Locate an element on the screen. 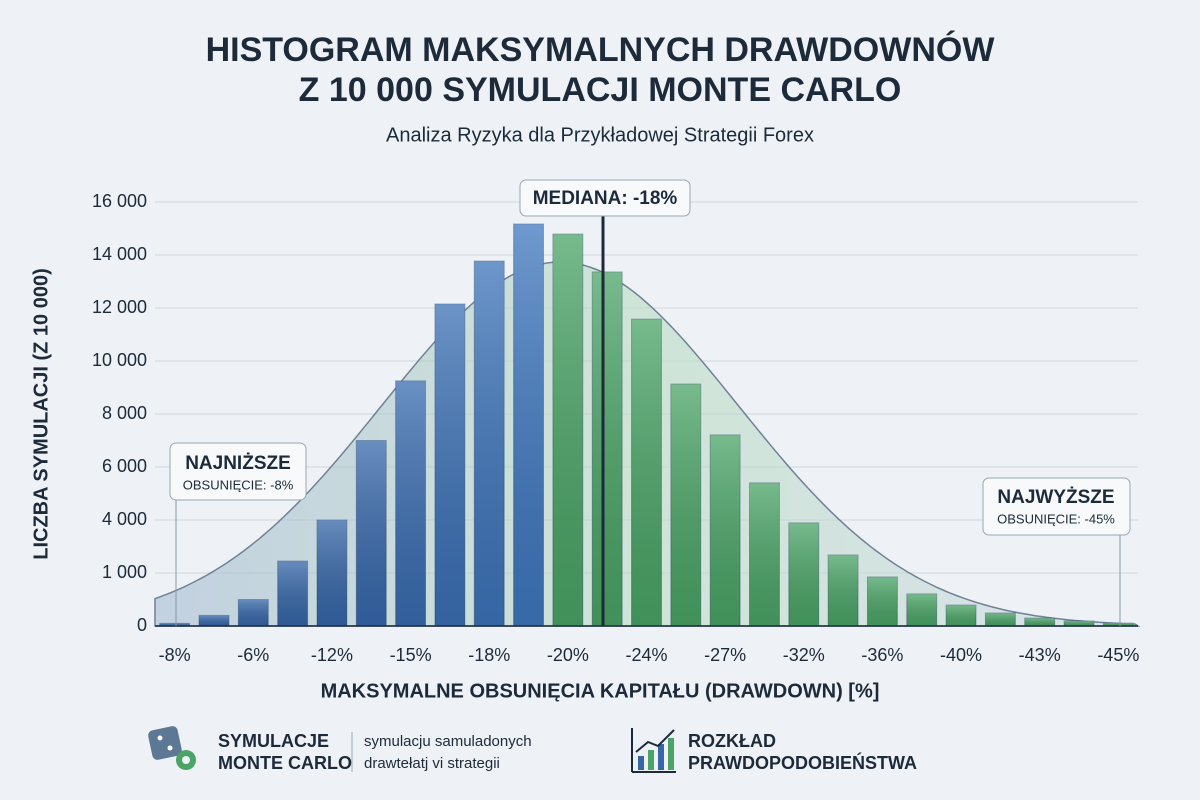 The width and height of the screenshot is (1200, 800). dice-icon is located at coordinates (172, 748).